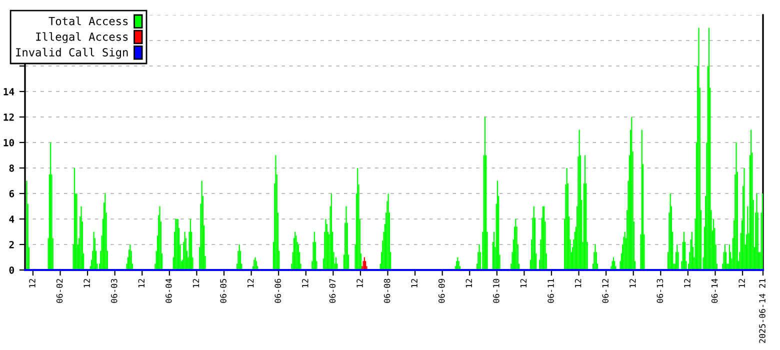 This screenshot has height=350, width=780. What do you see at coordinates (169, 290) in the screenshot?
I see `x-tick-label: 06-04` at bounding box center [169, 290].